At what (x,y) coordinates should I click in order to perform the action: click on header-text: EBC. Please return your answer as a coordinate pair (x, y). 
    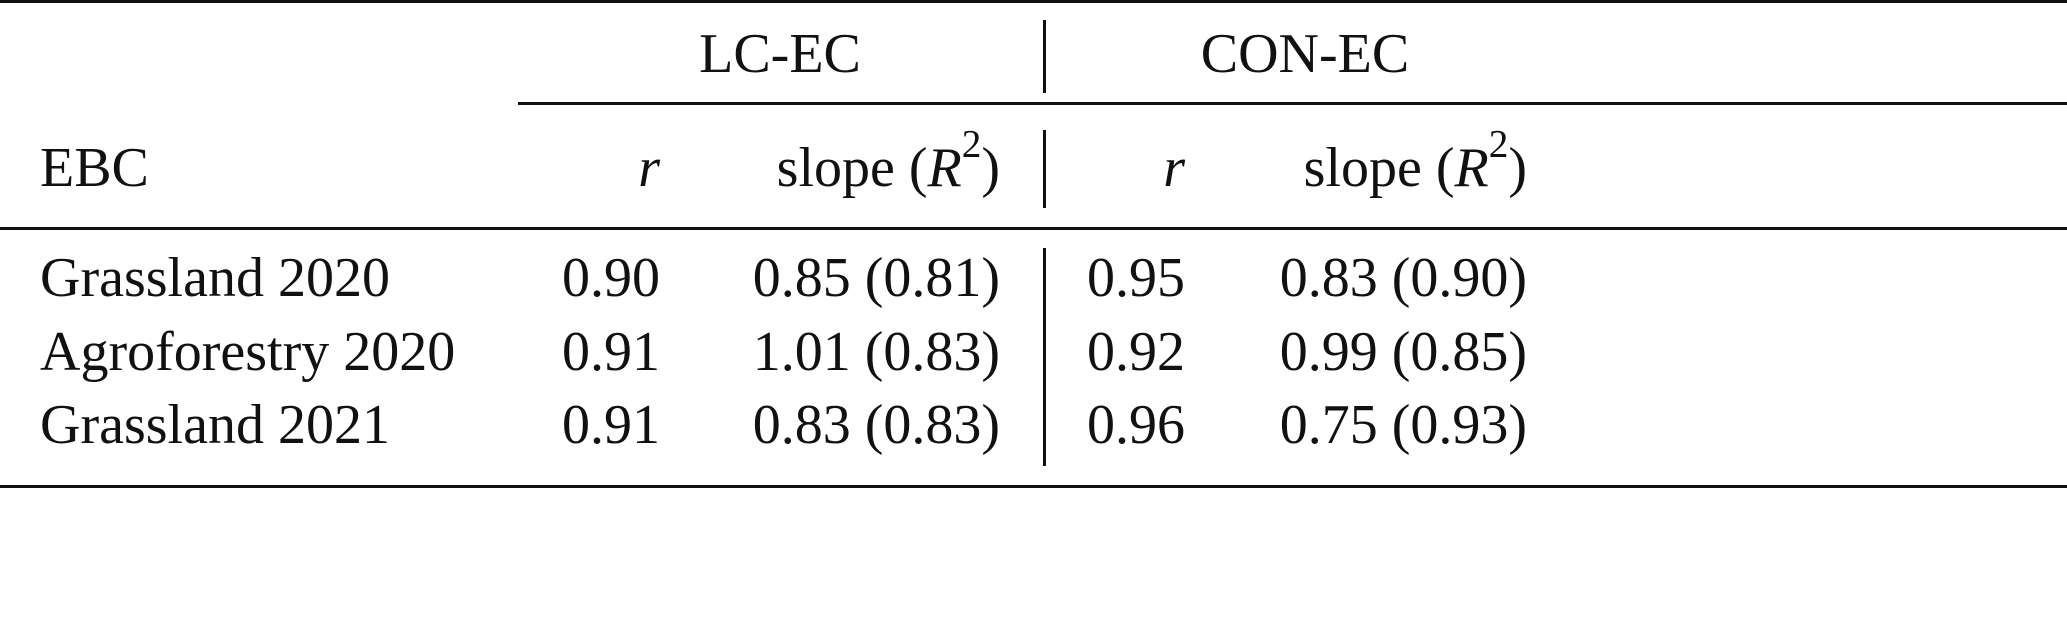
    Looking at the image, I should click on (94, 168).